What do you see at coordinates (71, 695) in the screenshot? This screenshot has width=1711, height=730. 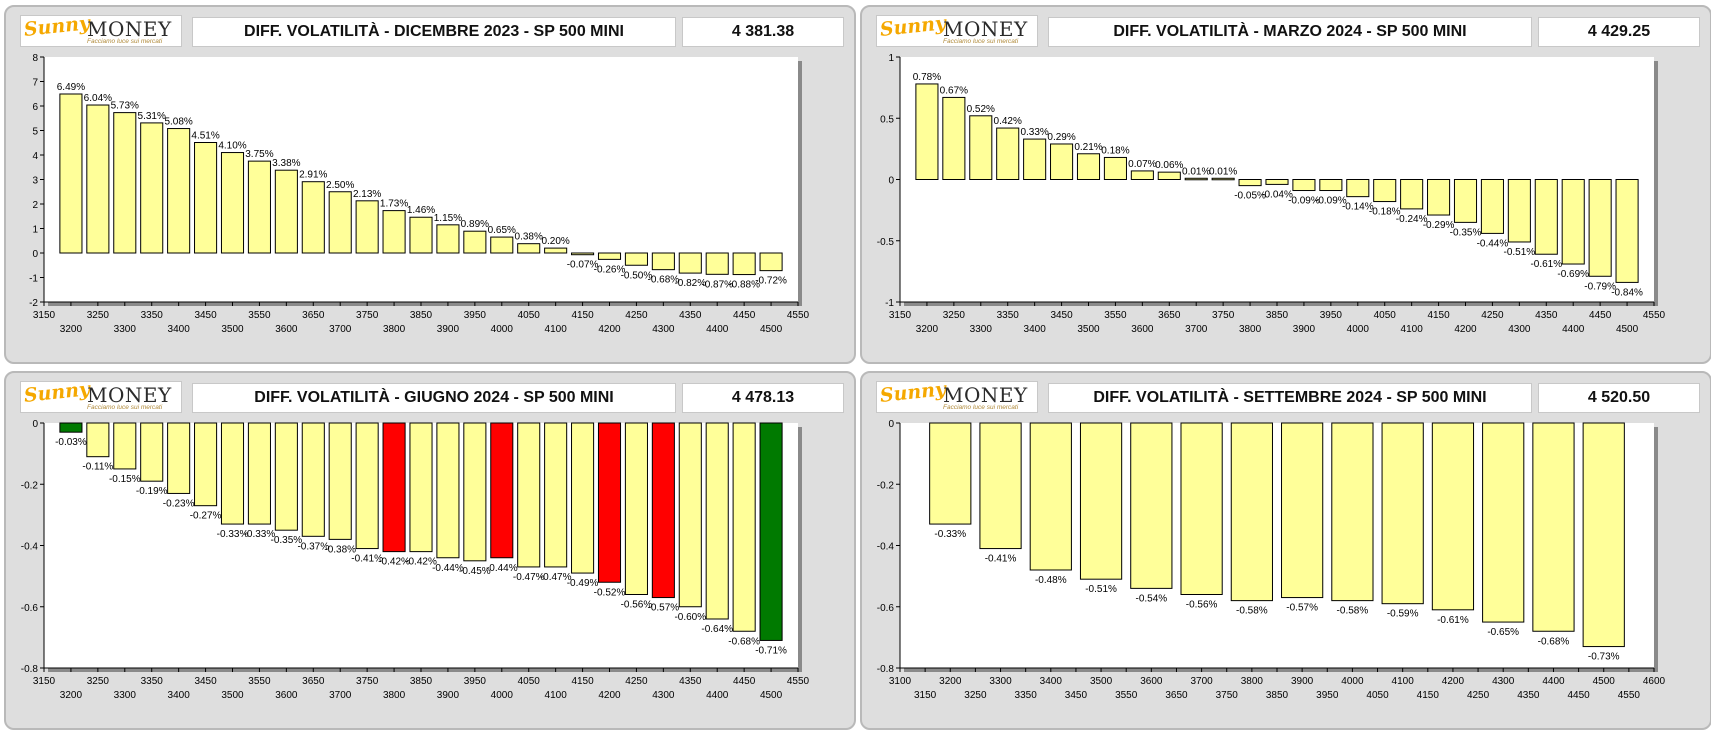 I see `x-tick-label: 3200` at bounding box center [71, 695].